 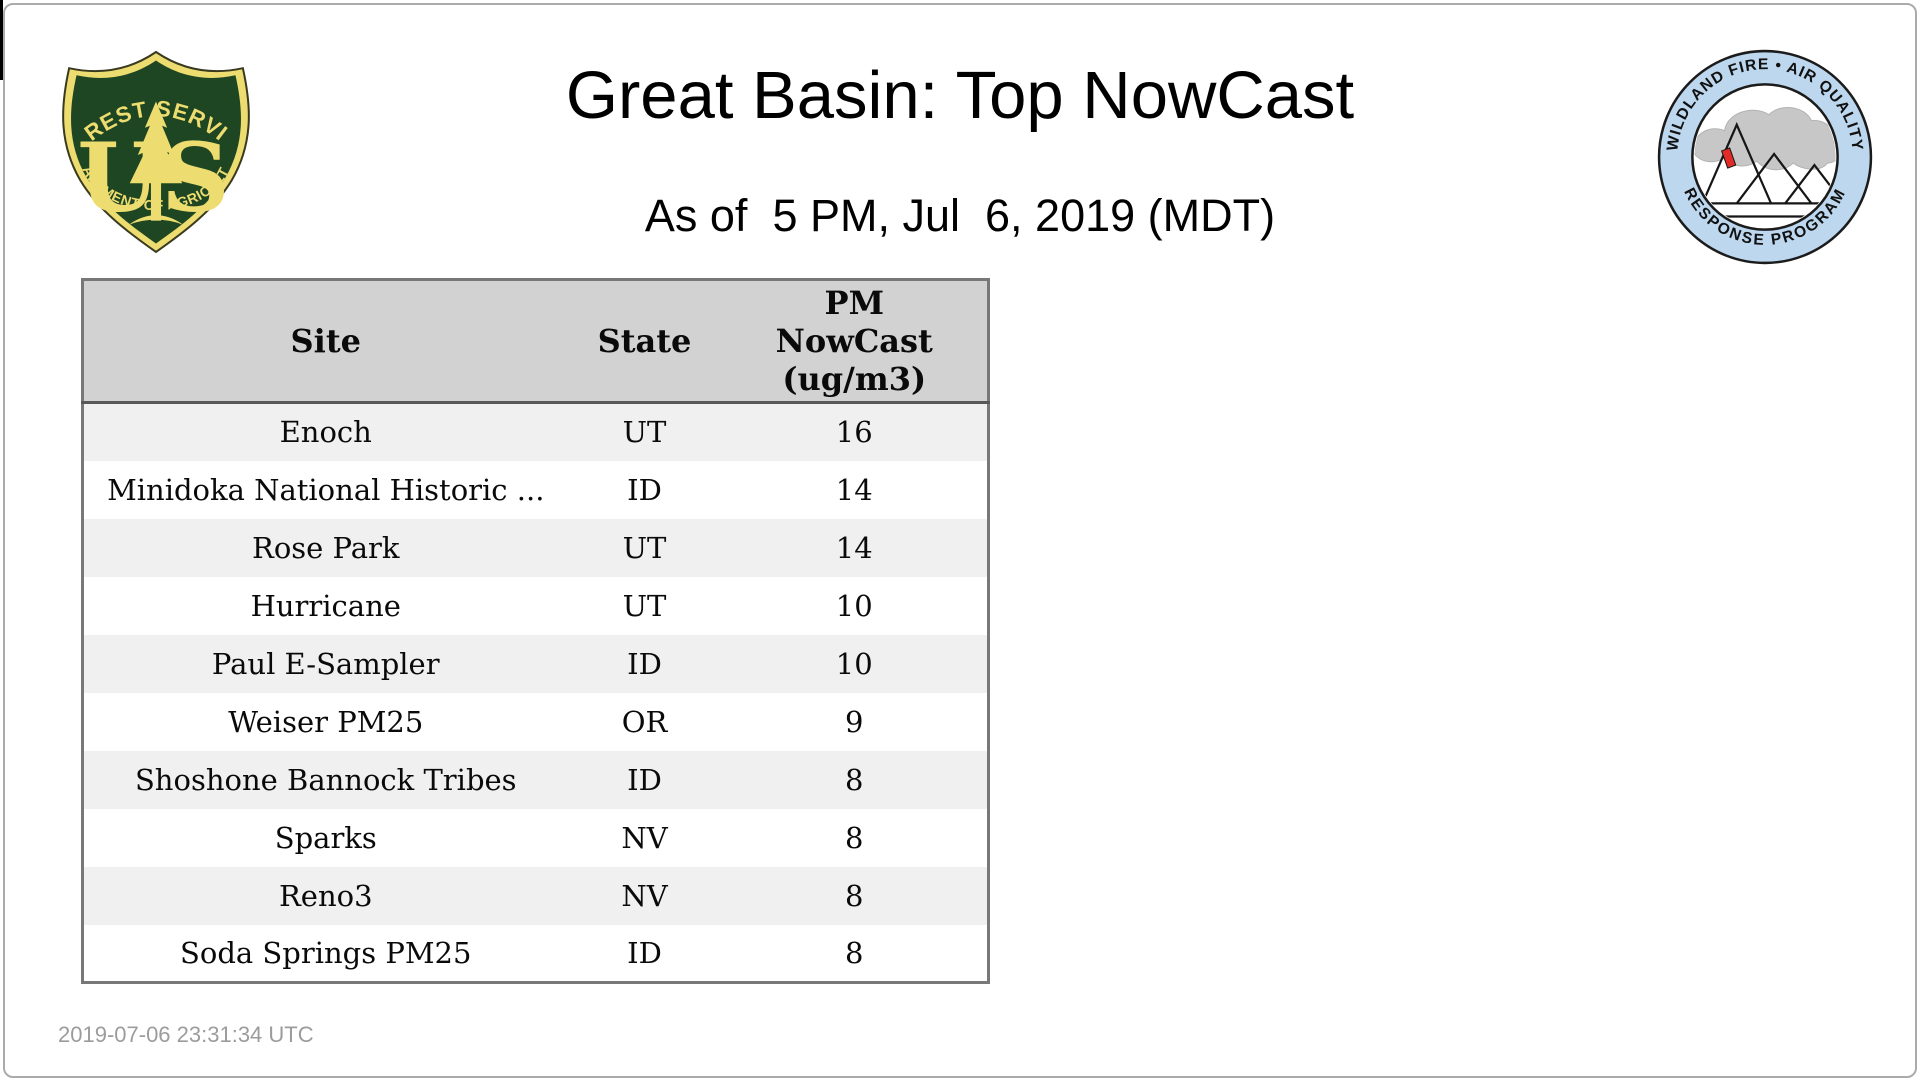 I want to click on table-row: Enoch UT 16, so click(x=535, y=431).